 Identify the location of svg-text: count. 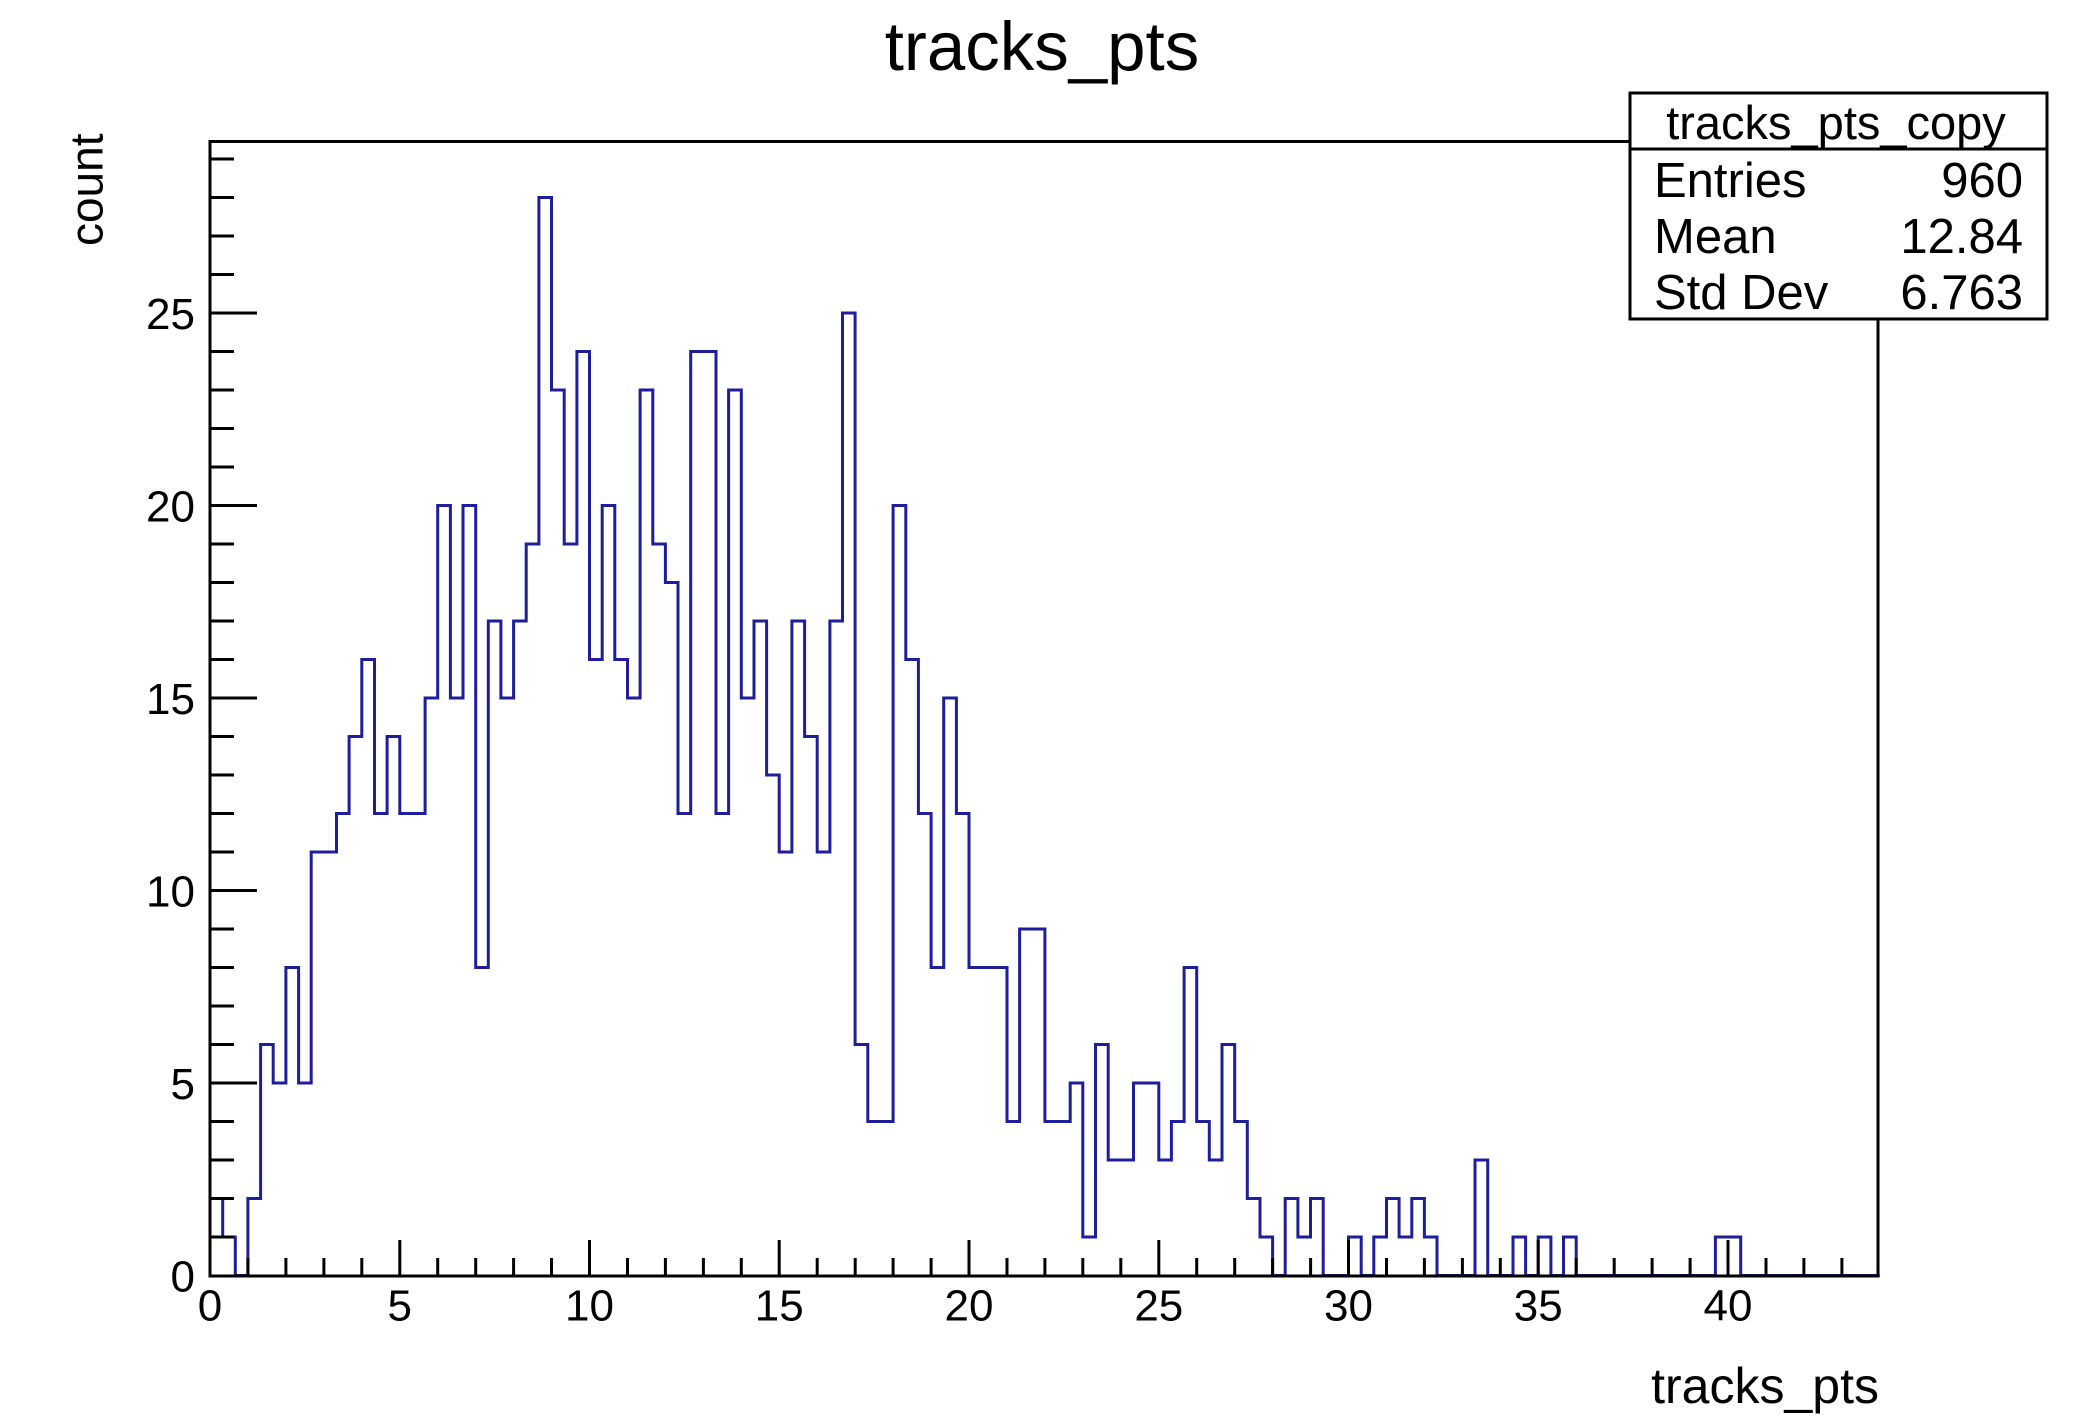
(87, 189).